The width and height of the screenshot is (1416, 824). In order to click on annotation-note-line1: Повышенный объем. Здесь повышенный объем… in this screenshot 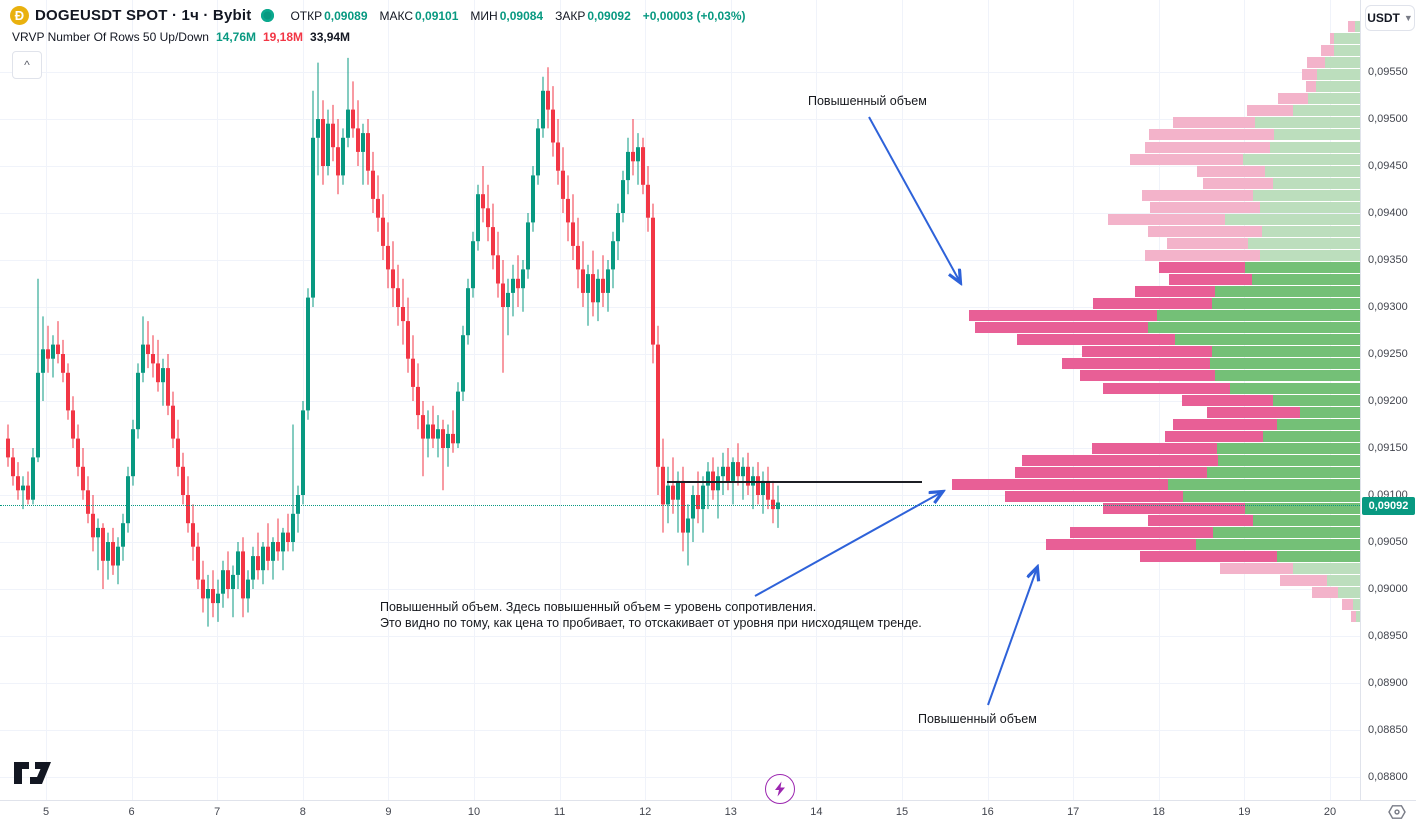, I will do `click(598, 607)`.